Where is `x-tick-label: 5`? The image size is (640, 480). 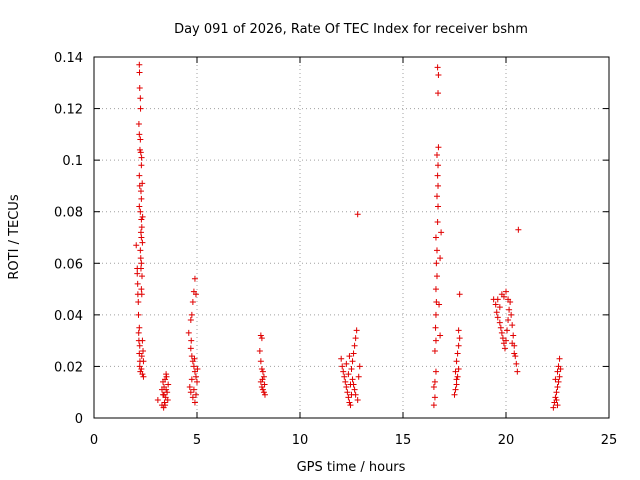 x-tick-label: 5 is located at coordinates (197, 440).